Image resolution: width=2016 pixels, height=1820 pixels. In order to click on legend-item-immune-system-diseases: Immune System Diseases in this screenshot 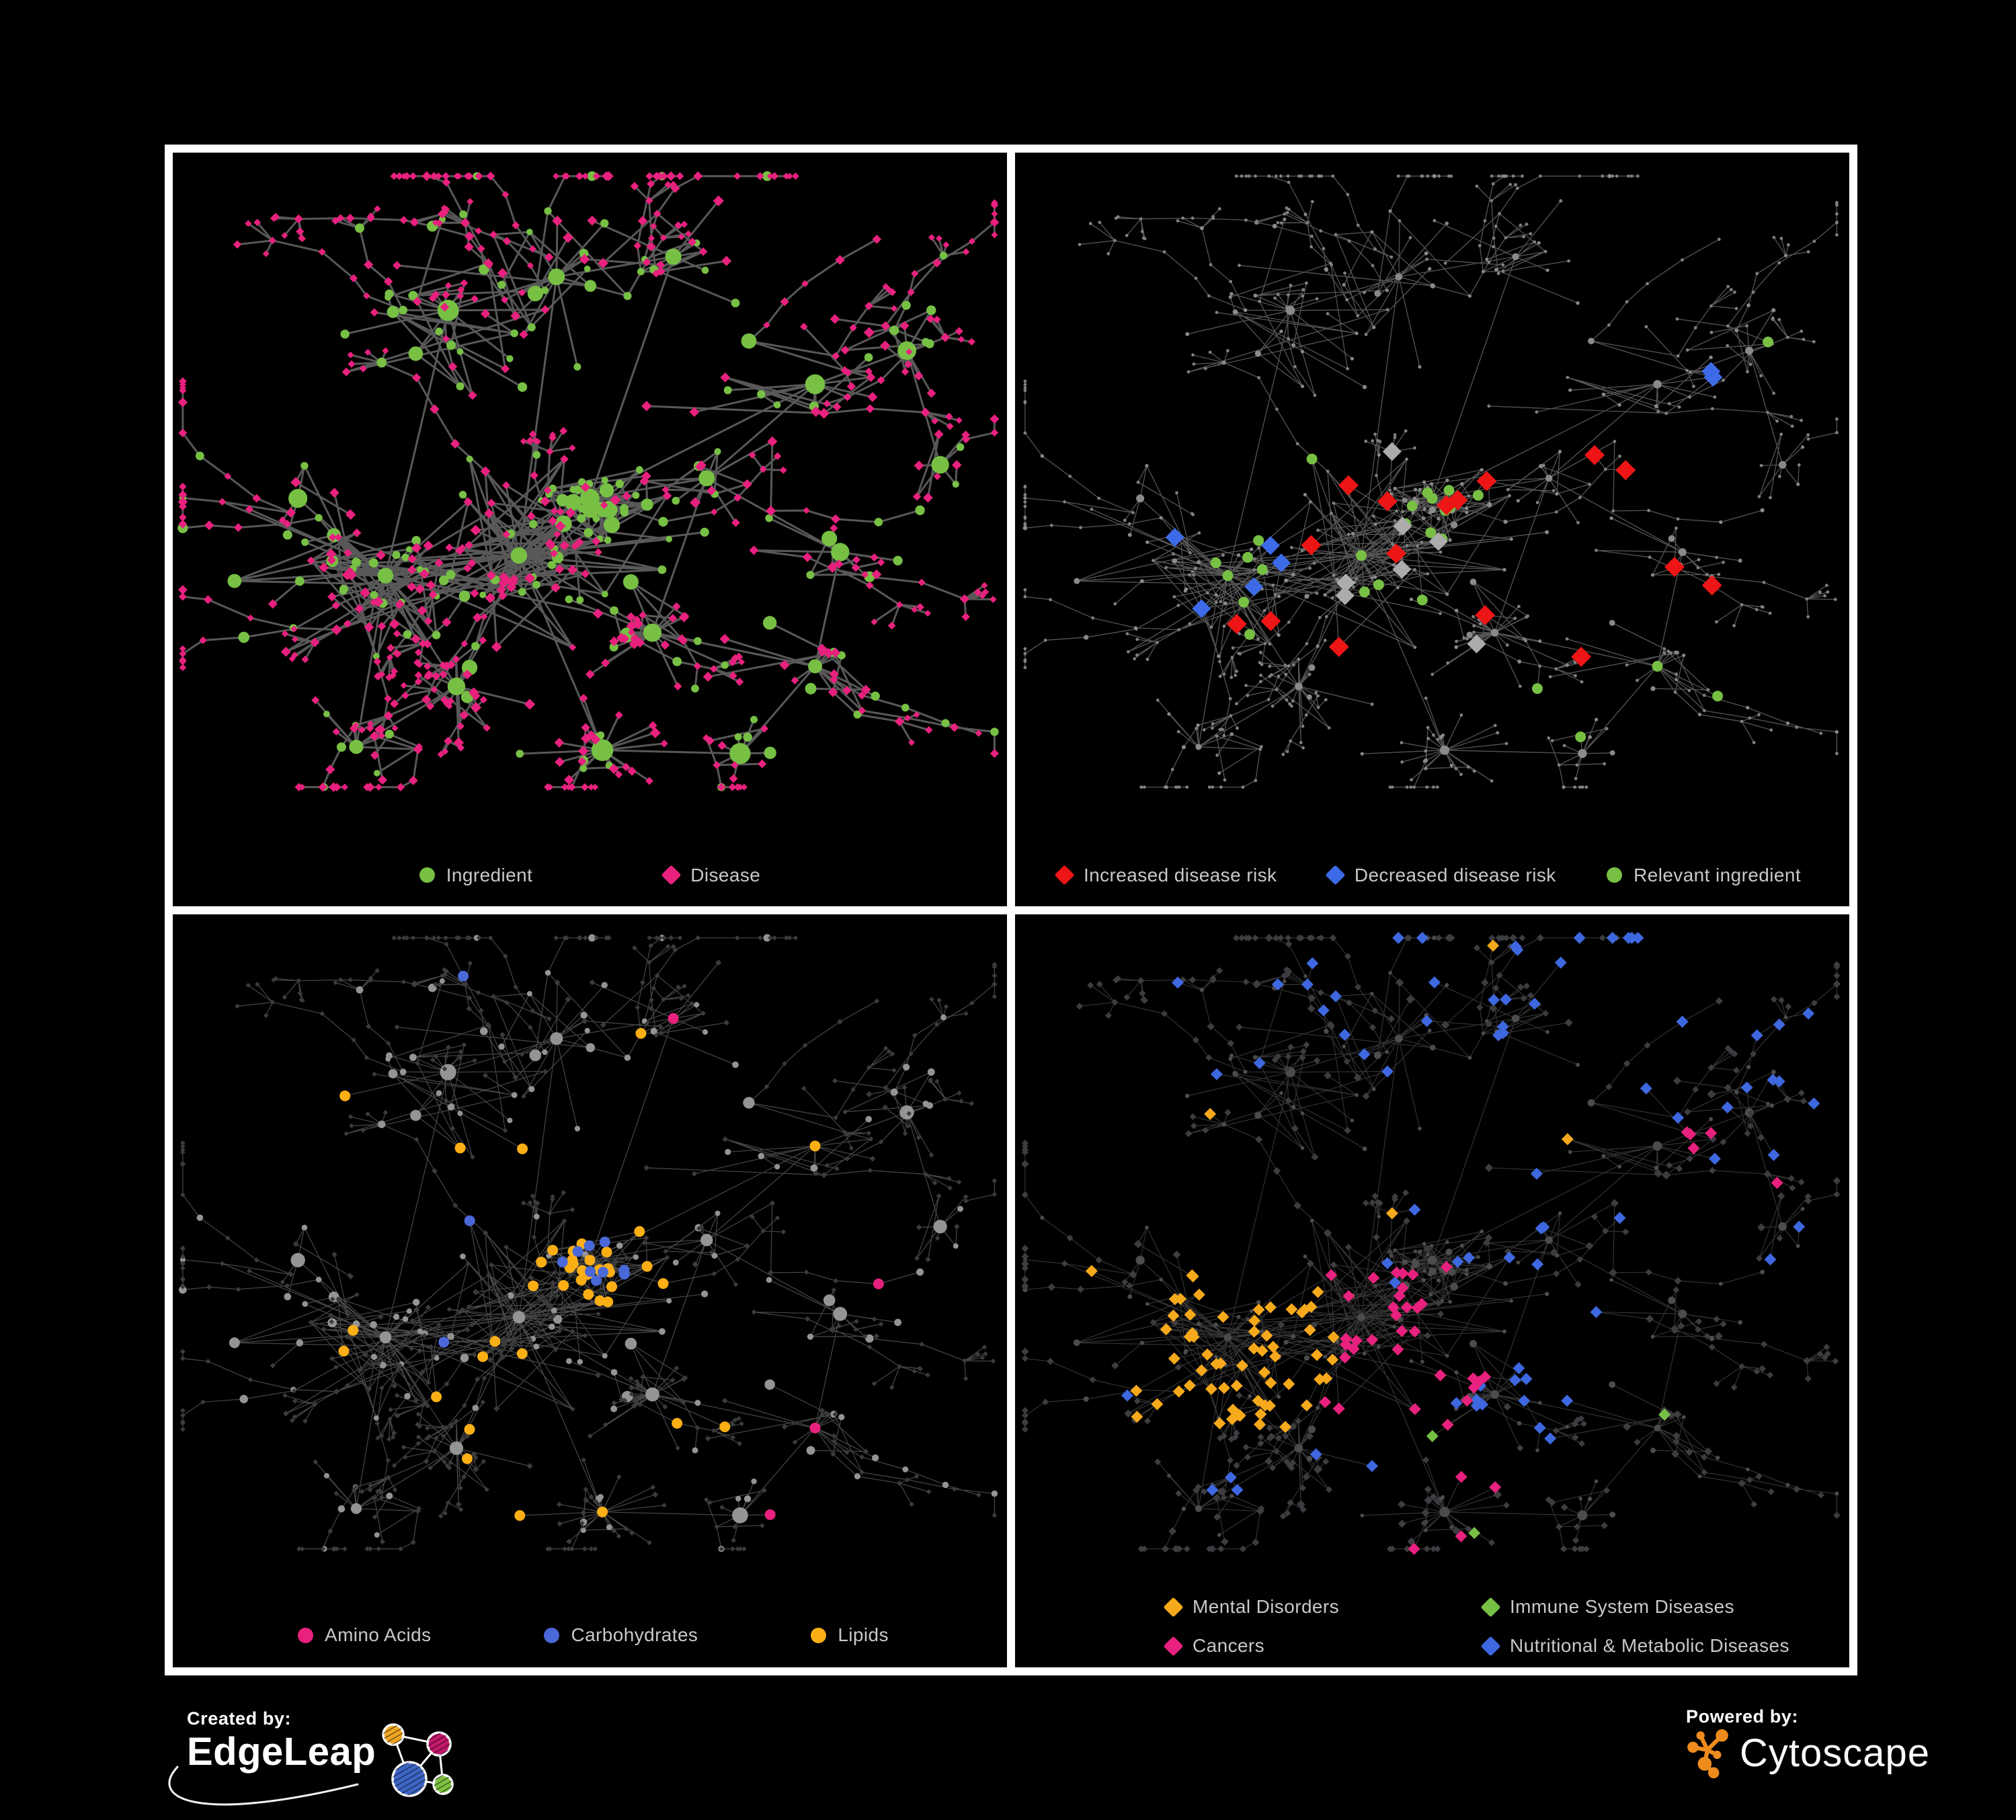, I will do `click(1634, 1607)`.